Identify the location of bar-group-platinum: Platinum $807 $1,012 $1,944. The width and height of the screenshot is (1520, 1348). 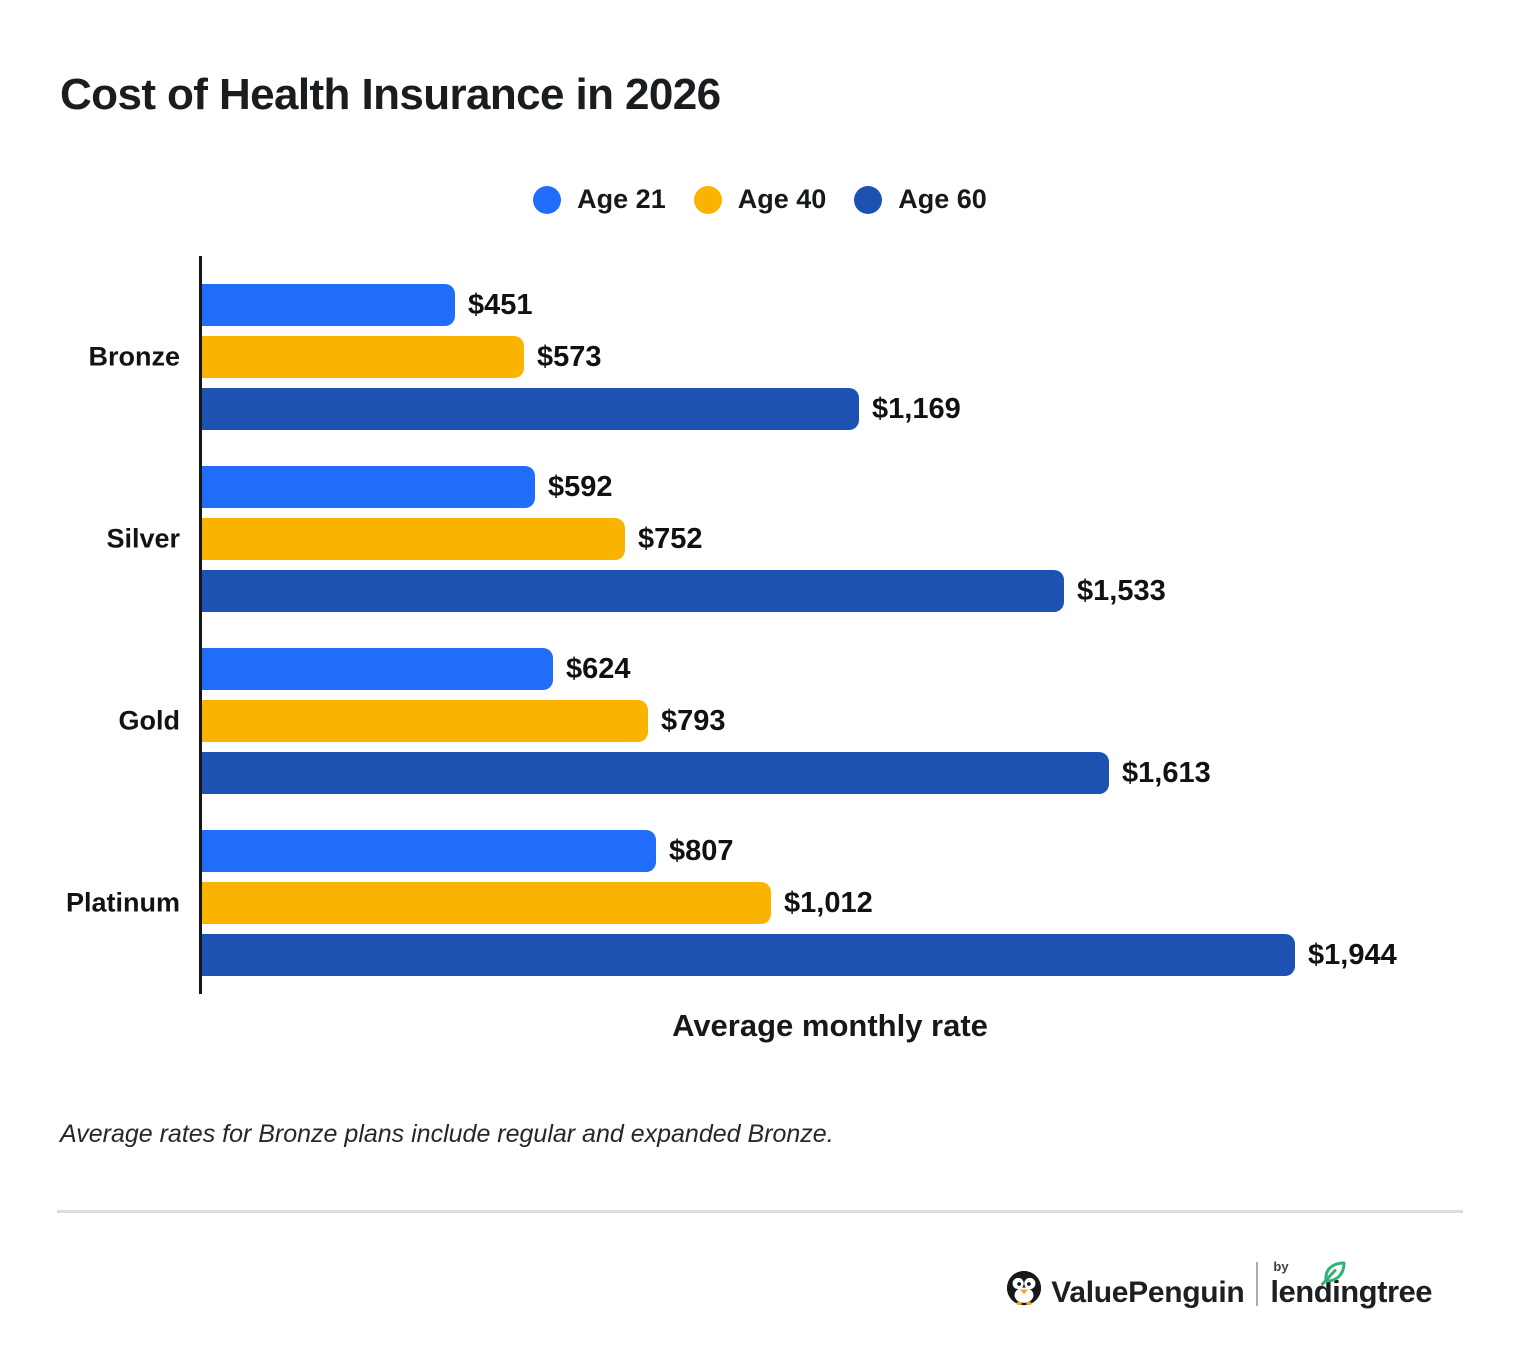
(731, 903).